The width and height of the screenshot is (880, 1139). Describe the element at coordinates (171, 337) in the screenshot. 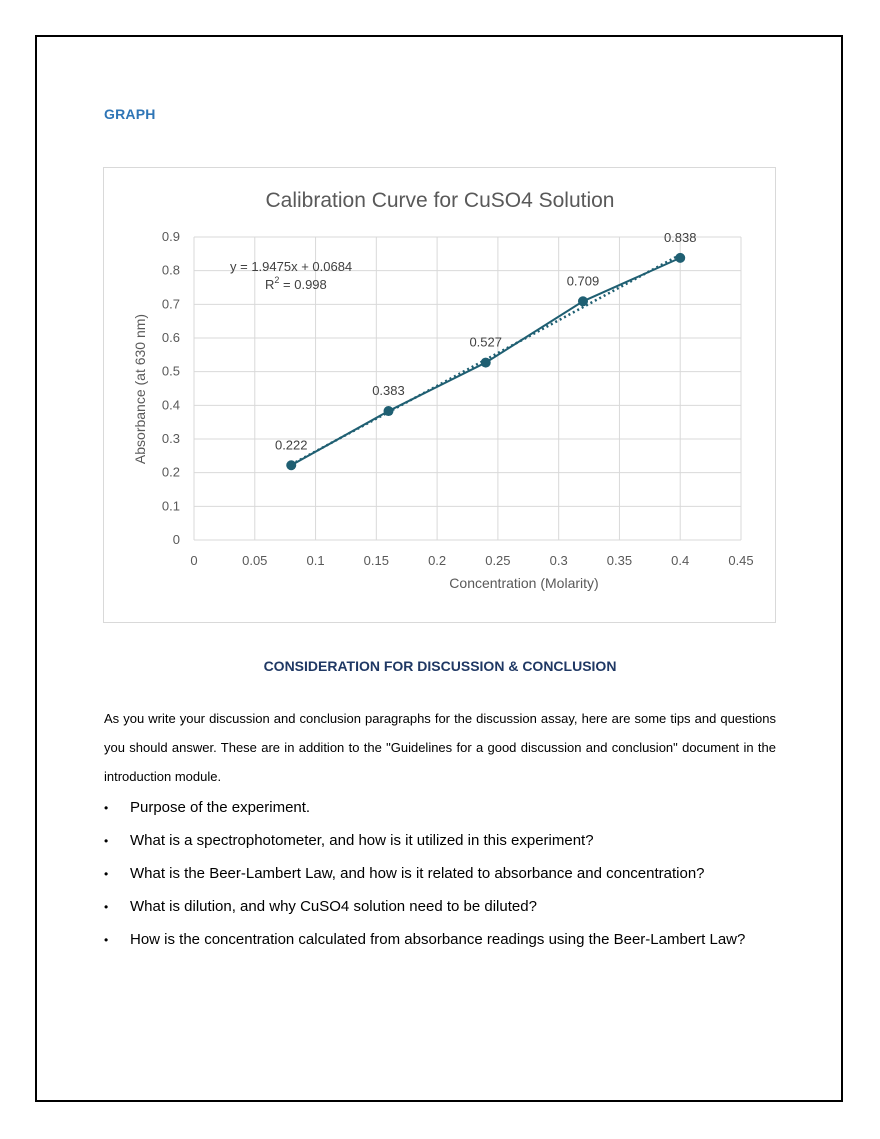

I see `y-tick-label: 0.6` at that location.